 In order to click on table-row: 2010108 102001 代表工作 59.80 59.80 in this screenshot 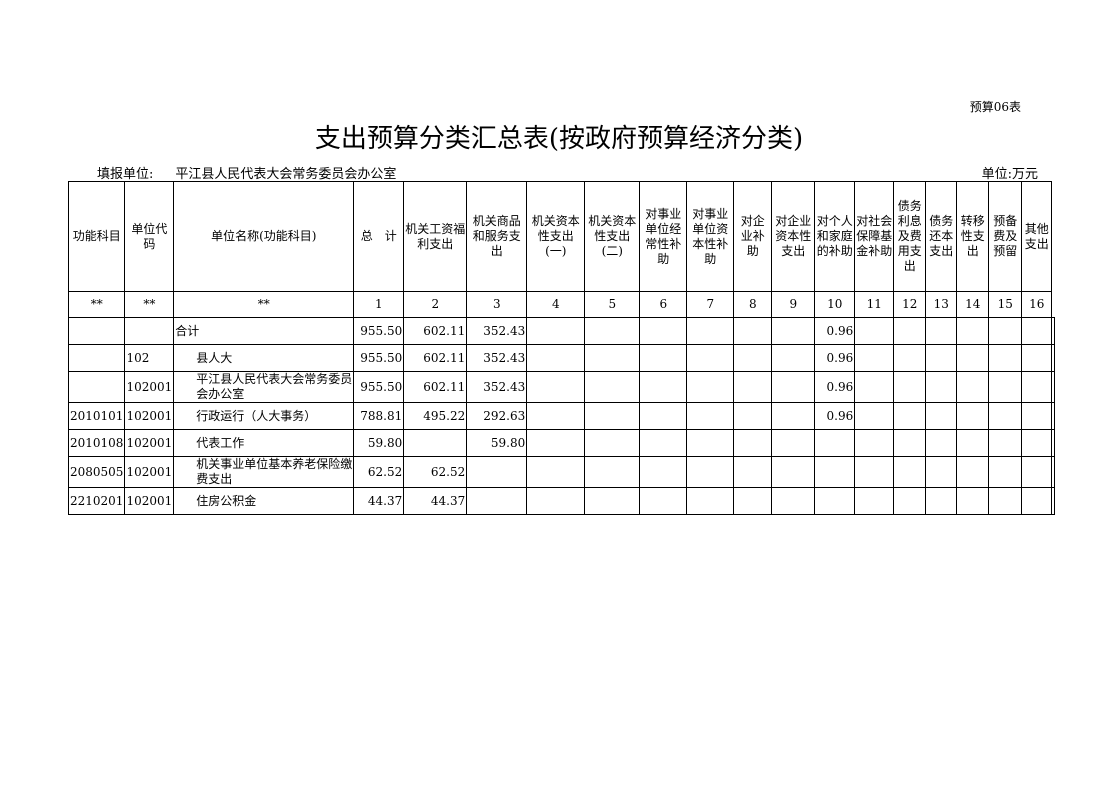, I will do `click(561, 443)`.